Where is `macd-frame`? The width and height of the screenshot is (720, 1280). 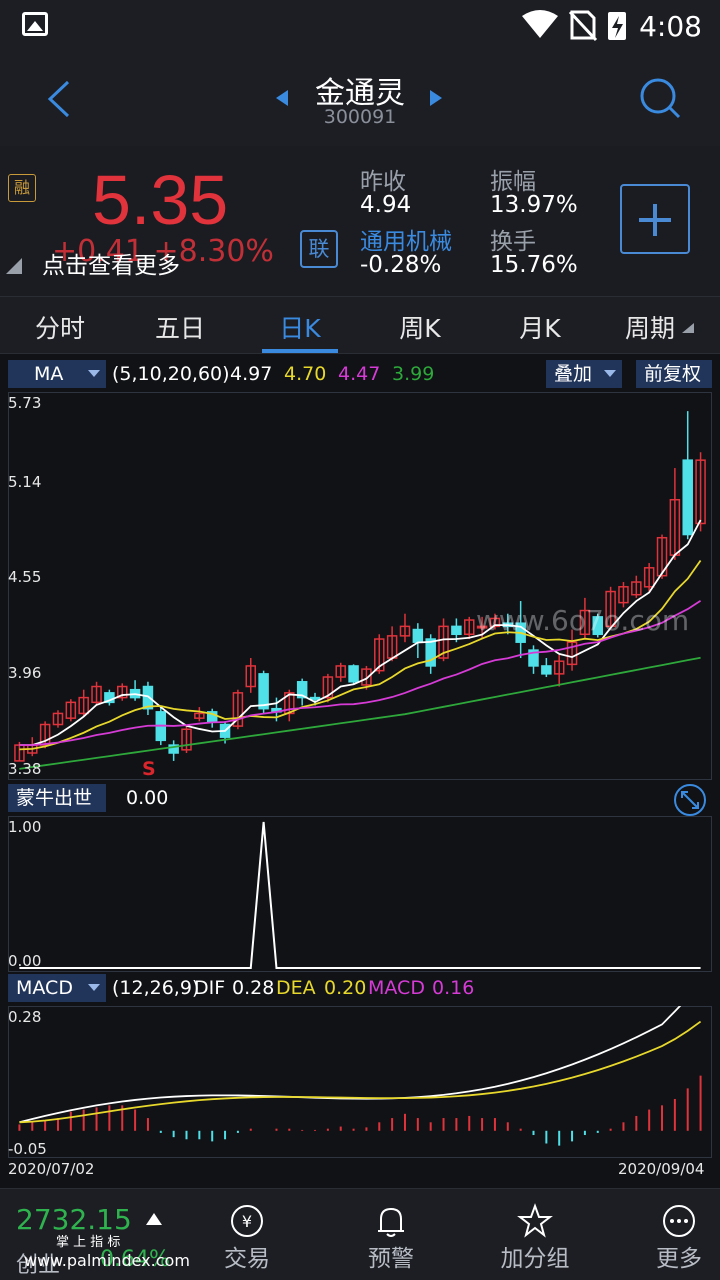
macd-frame is located at coordinates (360, 1082).